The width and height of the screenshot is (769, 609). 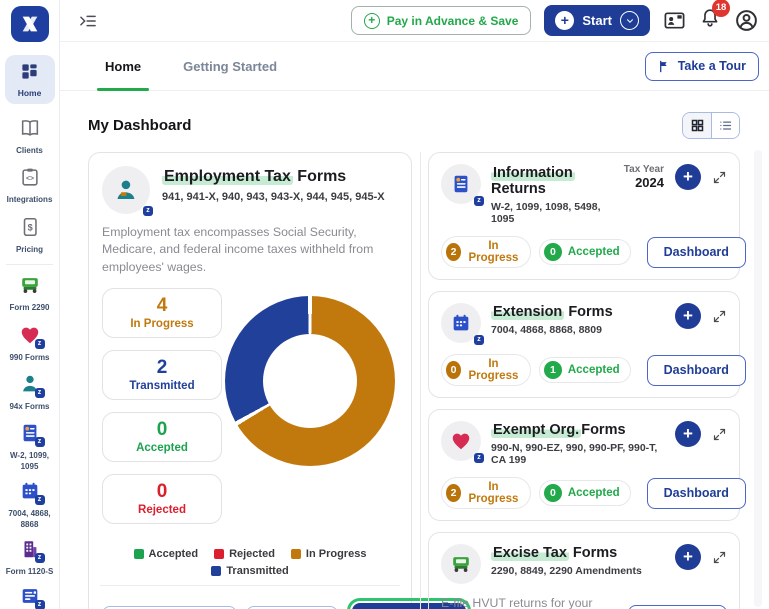 What do you see at coordinates (441, 20) in the screenshot?
I see `pay-in-advance-button: + Pay in Advance & Save` at bounding box center [441, 20].